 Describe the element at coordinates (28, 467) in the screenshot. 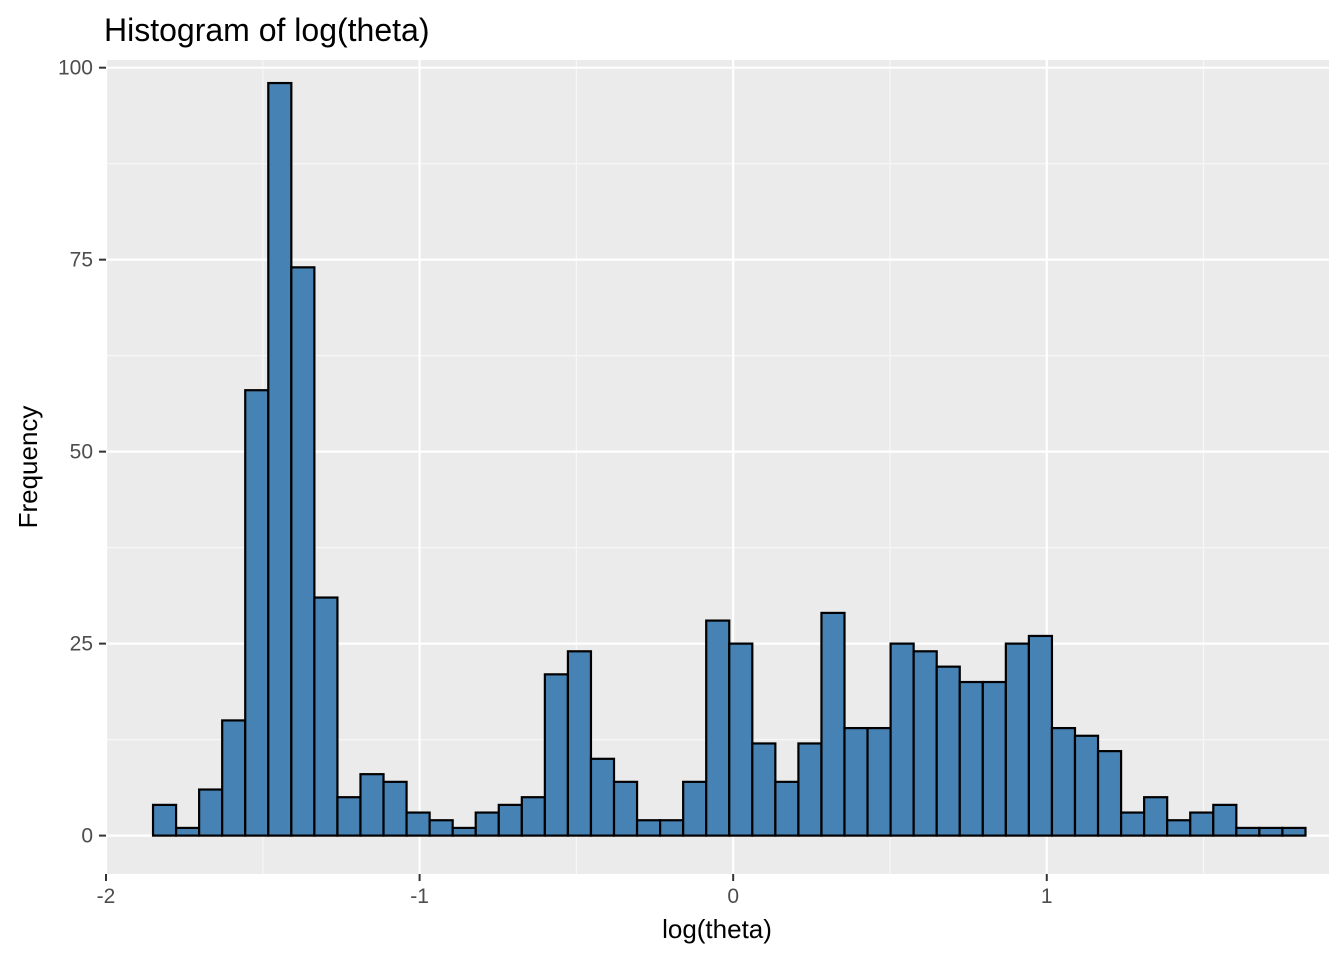

I see `y-axis-title: Frequency` at that location.